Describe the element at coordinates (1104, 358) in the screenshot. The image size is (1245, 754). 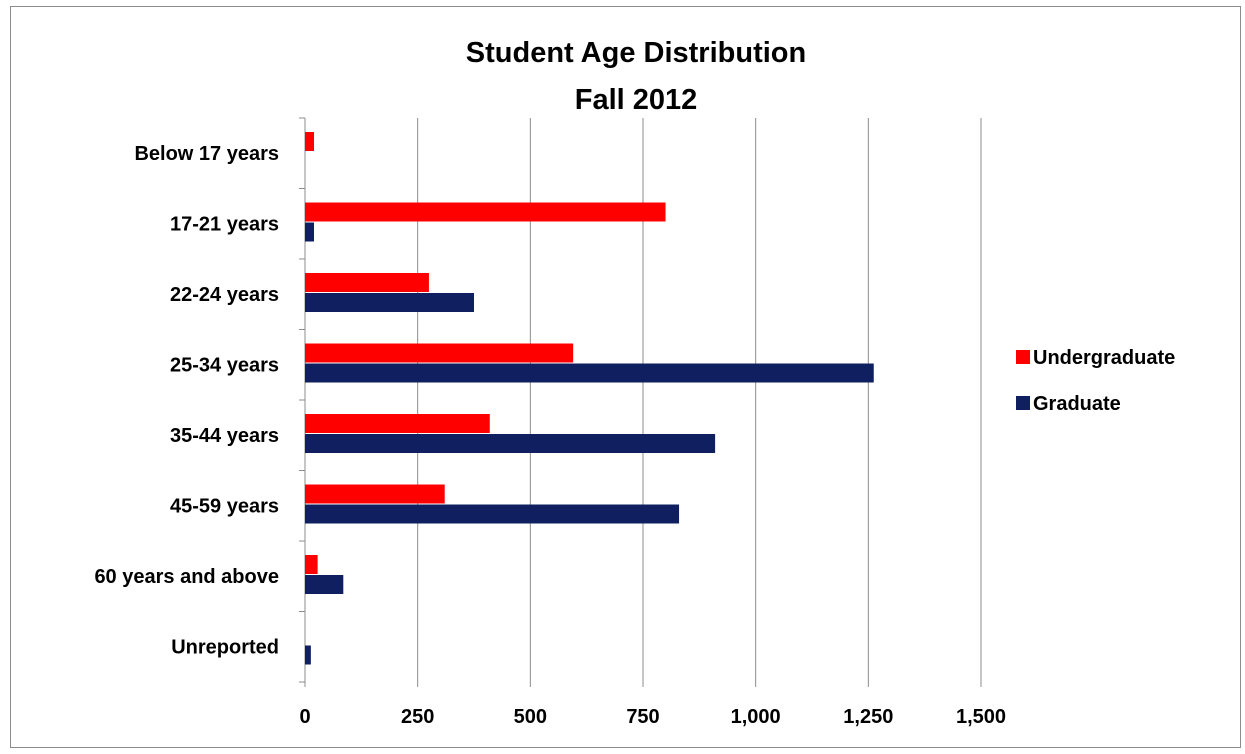
I see `legend-label-undergraduate: Undergraduate` at that location.